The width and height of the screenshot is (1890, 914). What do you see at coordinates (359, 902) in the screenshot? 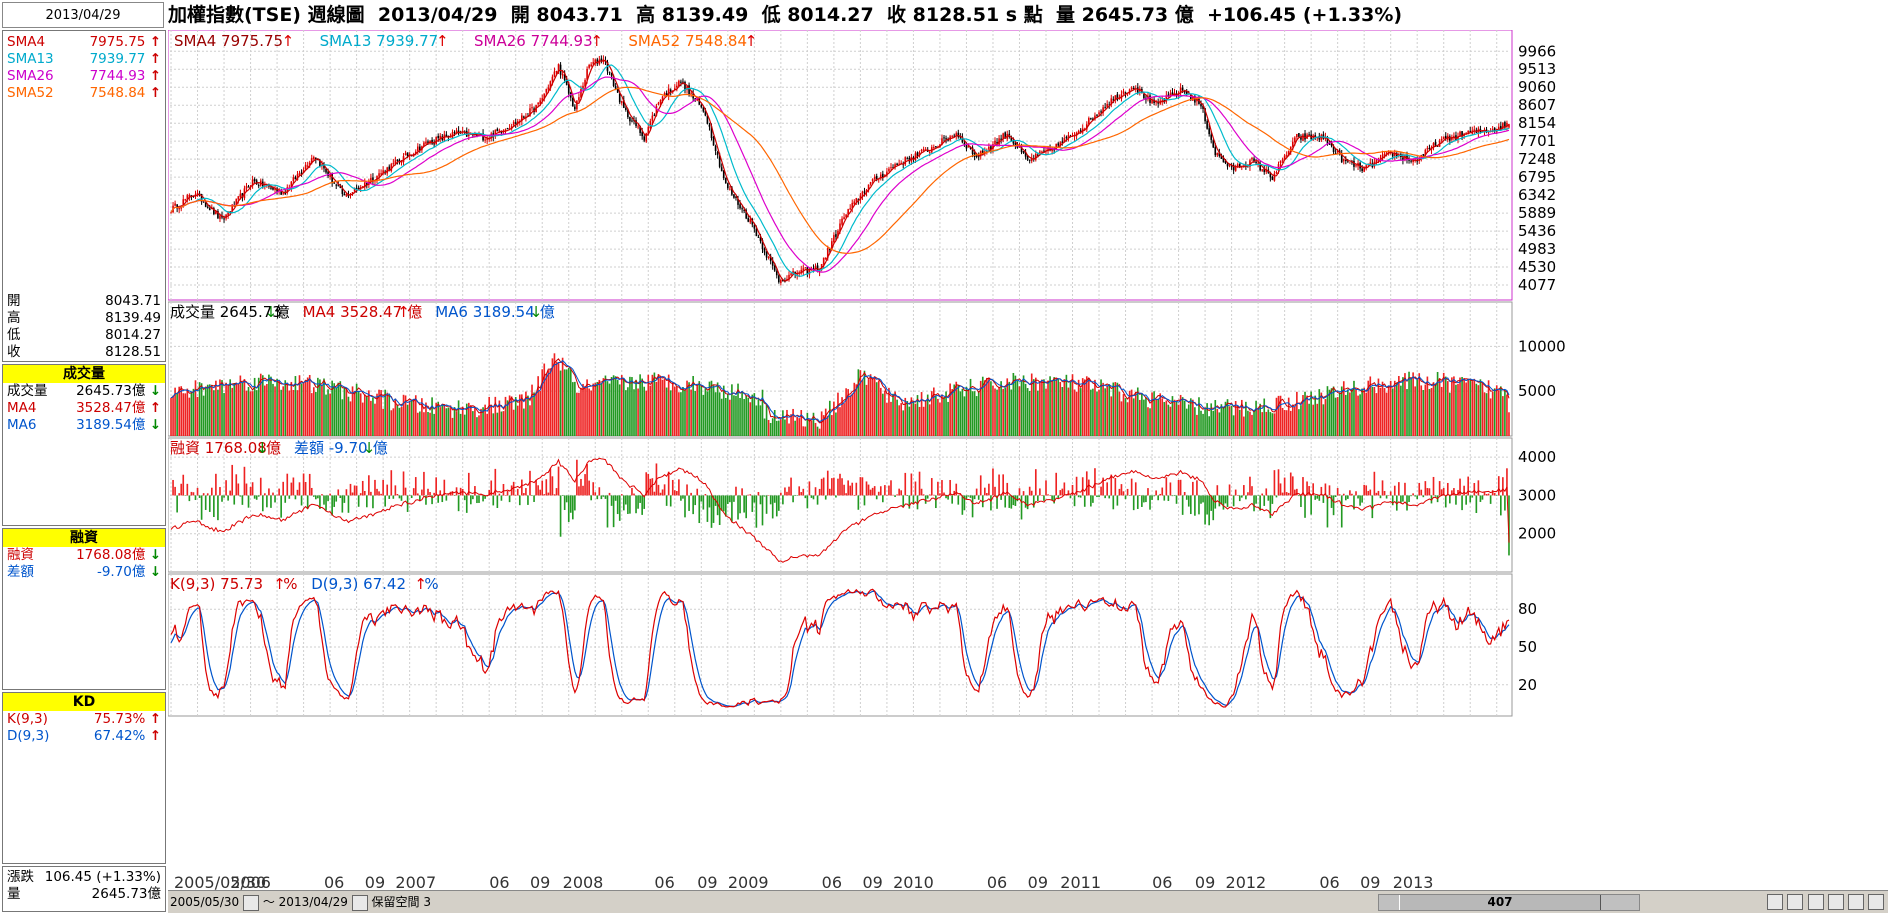
I see `end-date-dropdown-icon` at bounding box center [359, 902].